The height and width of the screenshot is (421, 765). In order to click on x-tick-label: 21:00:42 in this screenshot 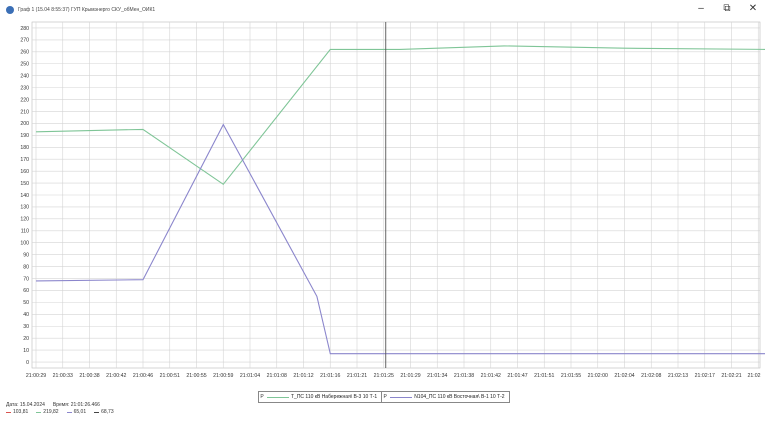, I will do `click(116, 376)`.